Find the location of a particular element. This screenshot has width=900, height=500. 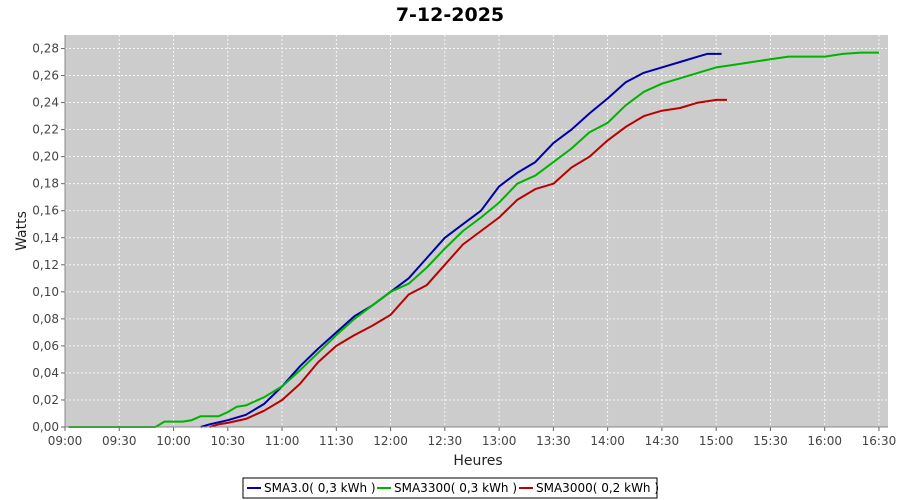

x-tick-label: 09:30 is located at coordinates (119, 441).